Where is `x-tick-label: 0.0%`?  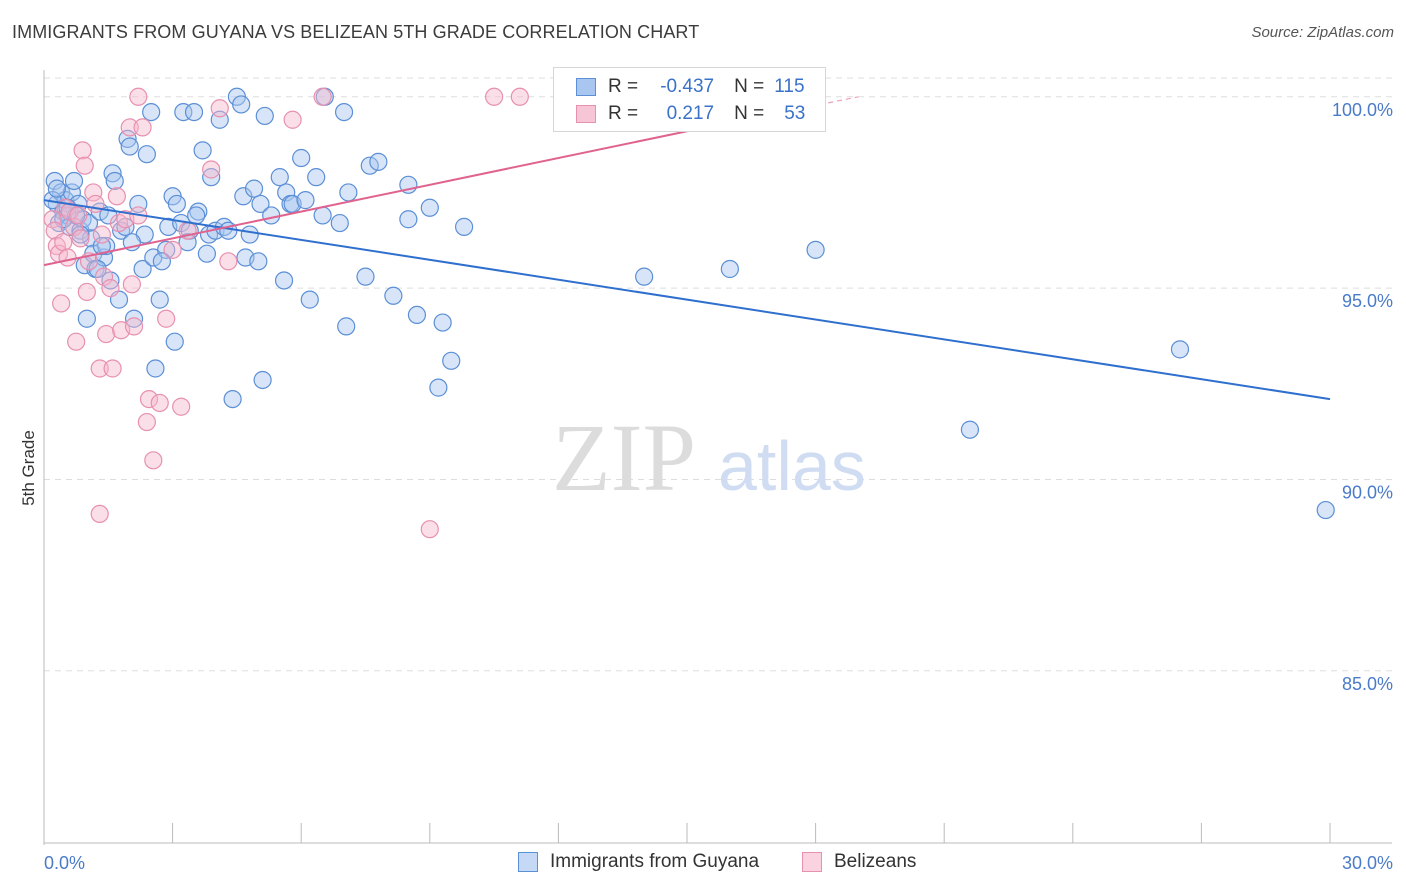 x-tick-label: 0.0% is located at coordinates (64, 863).